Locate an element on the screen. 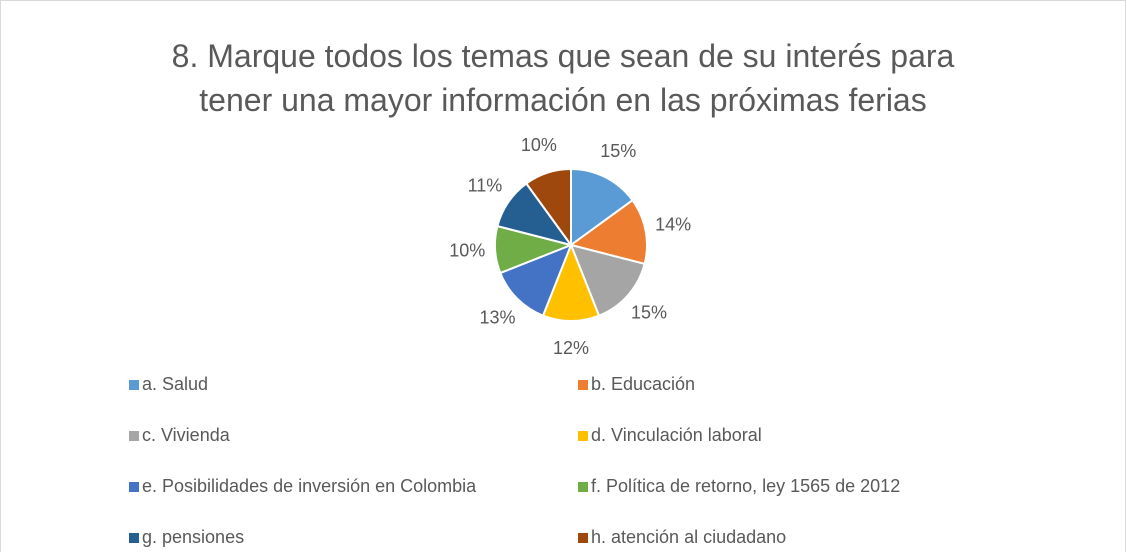 The height and width of the screenshot is (552, 1127). data-label: 13% is located at coordinates (497, 317).